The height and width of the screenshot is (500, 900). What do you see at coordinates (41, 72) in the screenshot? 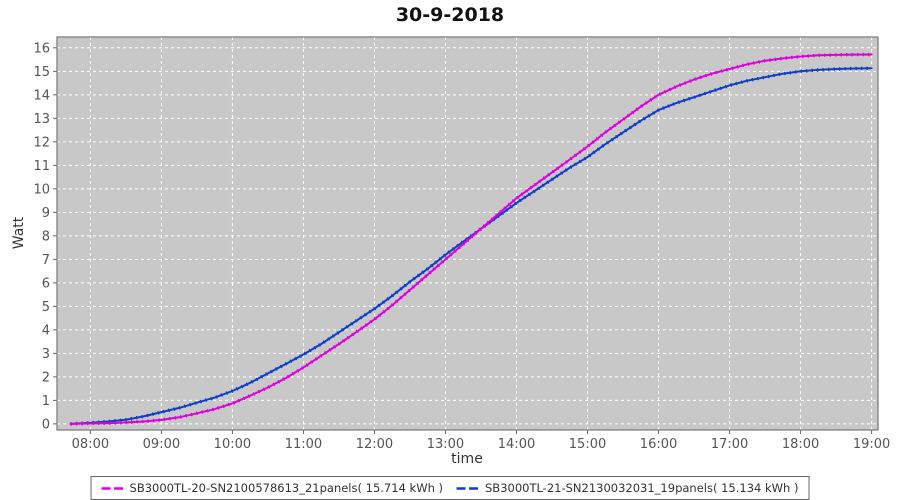
I see `y-tick-label: 15` at bounding box center [41, 72].